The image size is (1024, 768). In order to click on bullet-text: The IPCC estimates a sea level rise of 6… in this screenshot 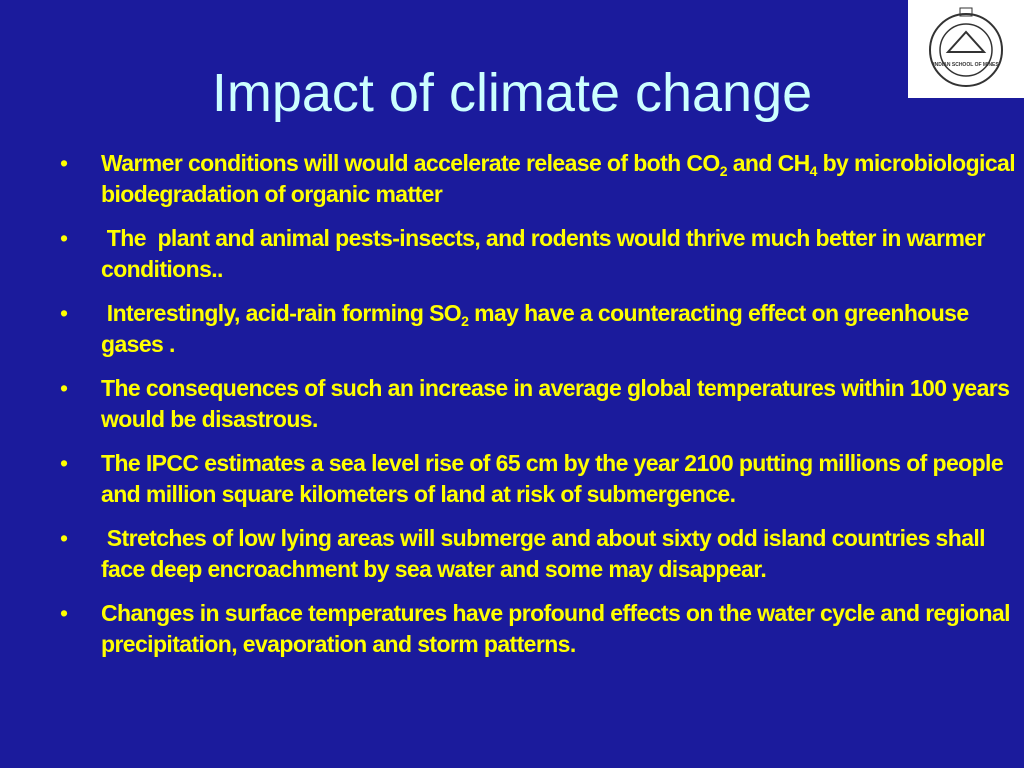, I will do `click(555, 478)`.